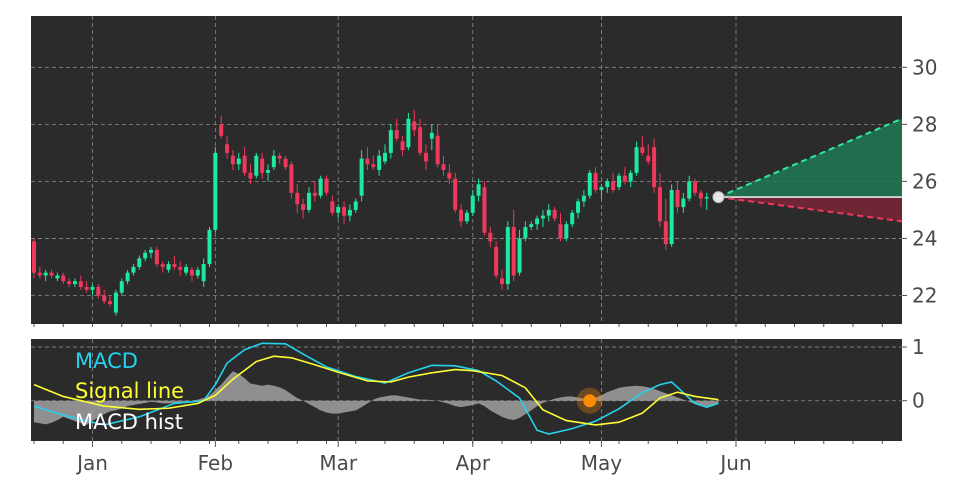 This screenshot has height=486, width=972. What do you see at coordinates (129, 422) in the screenshot?
I see `legend-macd-hist: MACD hist` at bounding box center [129, 422].